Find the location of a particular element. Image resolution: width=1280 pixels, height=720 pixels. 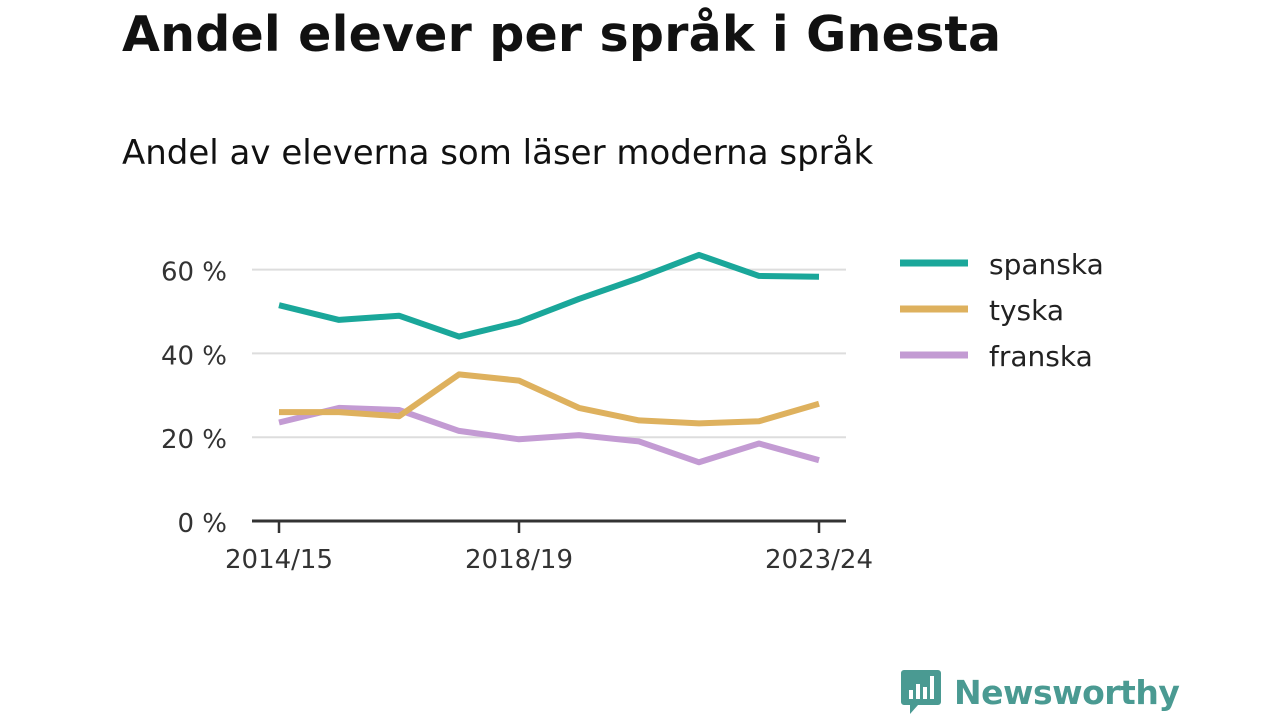

legend-label-spanska: spanska is located at coordinates (1046, 264).